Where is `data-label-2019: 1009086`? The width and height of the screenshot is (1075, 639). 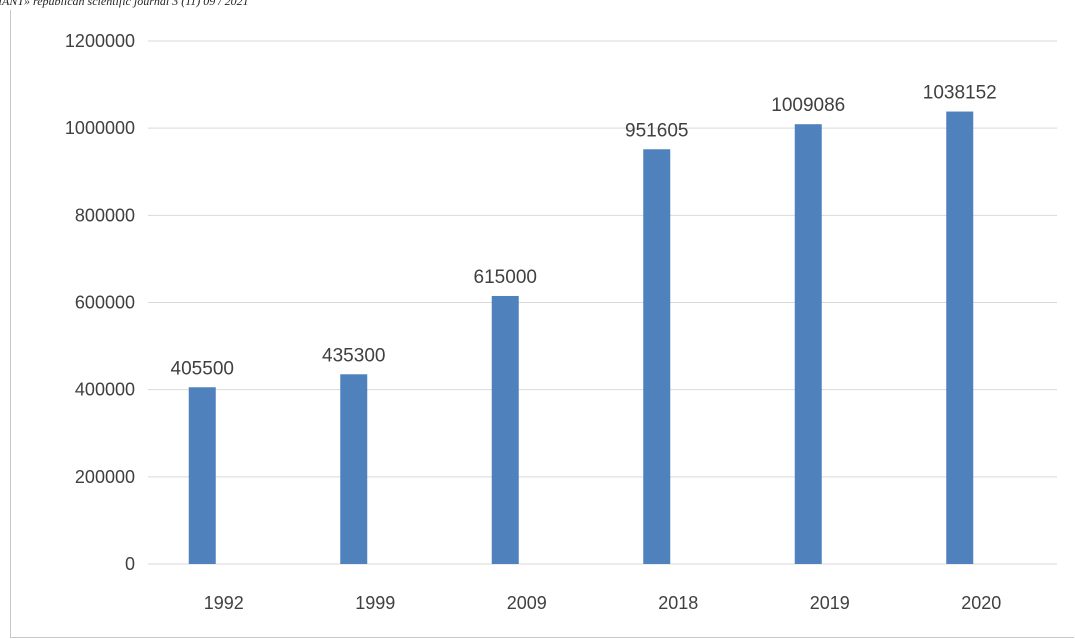 data-label-2019: 1009086 is located at coordinates (808, 105).